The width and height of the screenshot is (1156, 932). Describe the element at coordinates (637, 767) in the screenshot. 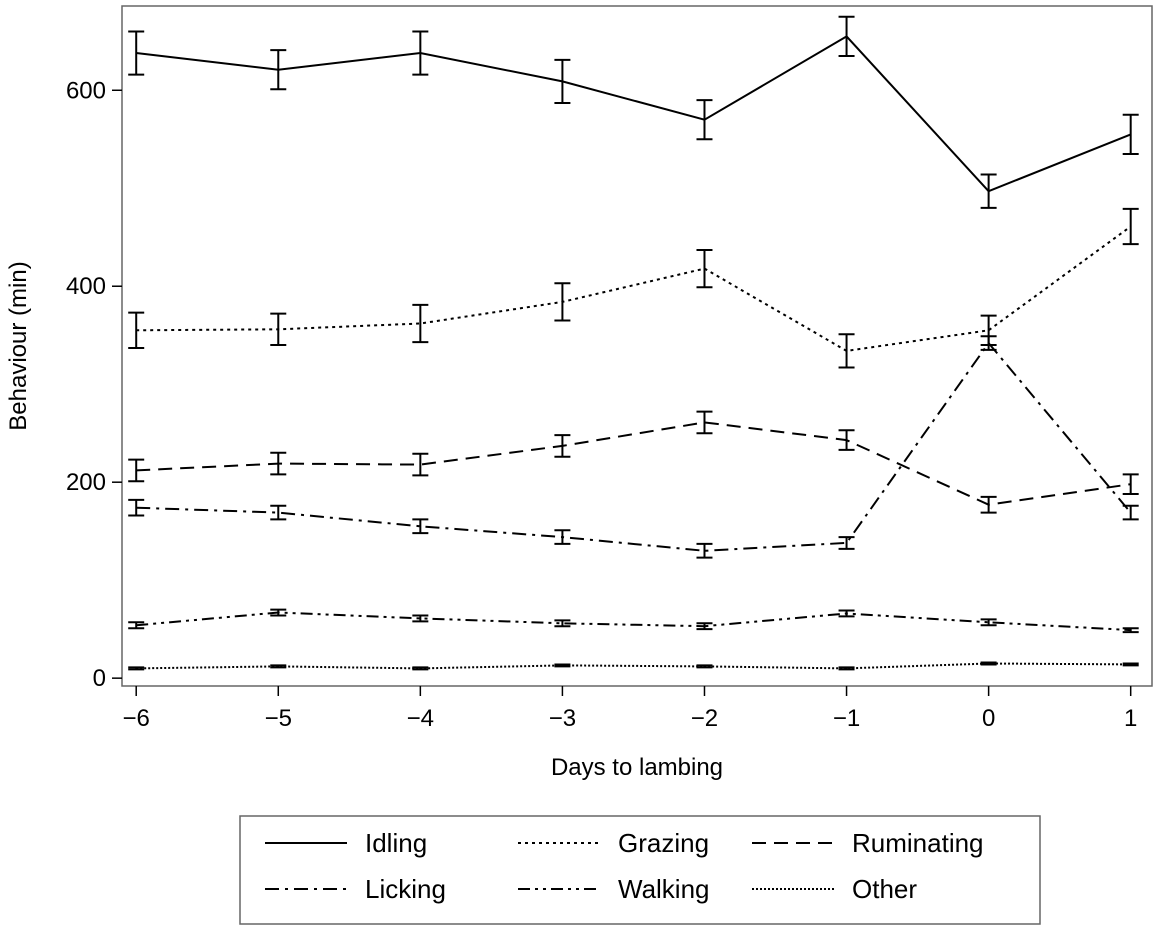

I see `x-axis-title: Days to lambing` at that location.